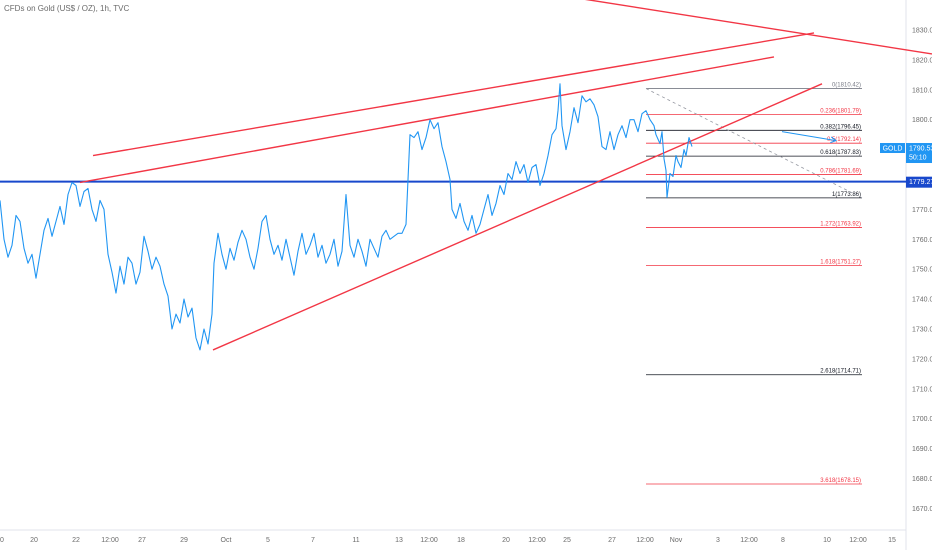  I want to click on fib-level-label: 0.618(1787.83), so click(840, 153).